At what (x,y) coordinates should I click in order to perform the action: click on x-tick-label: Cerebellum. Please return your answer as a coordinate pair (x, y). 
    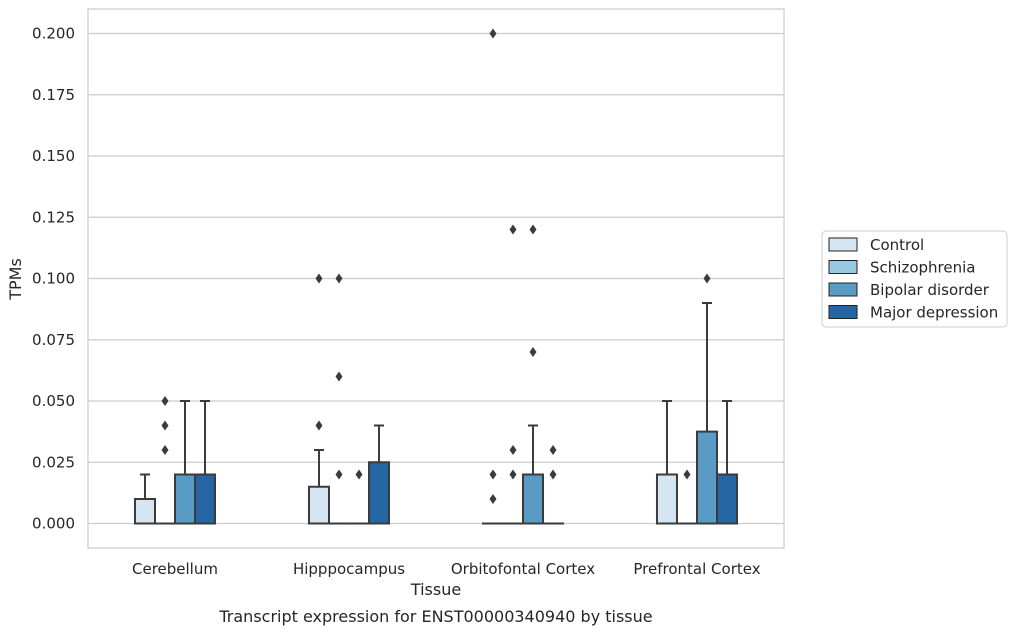
    Looking at the image, I should click on (175, 569).